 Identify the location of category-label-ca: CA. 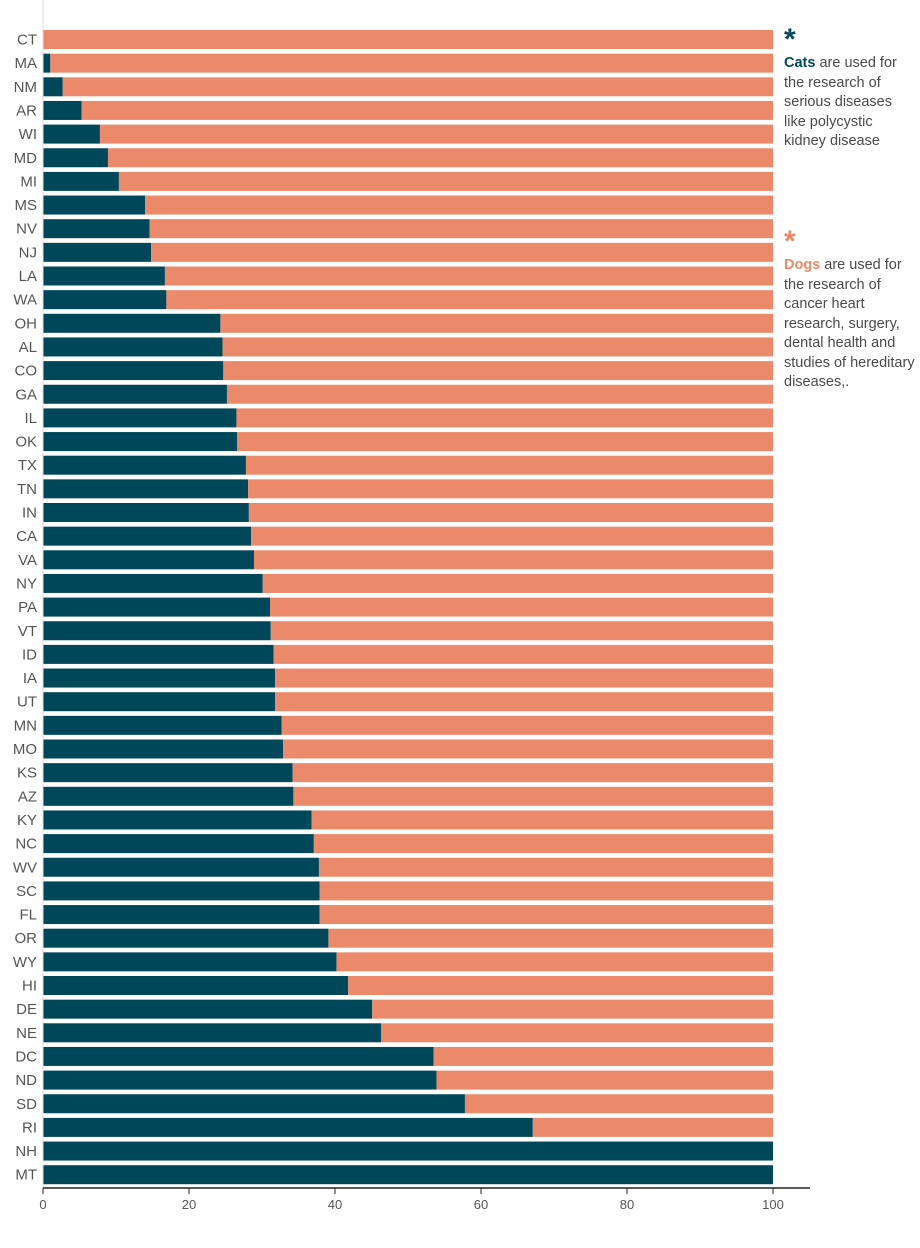
(26, 536).